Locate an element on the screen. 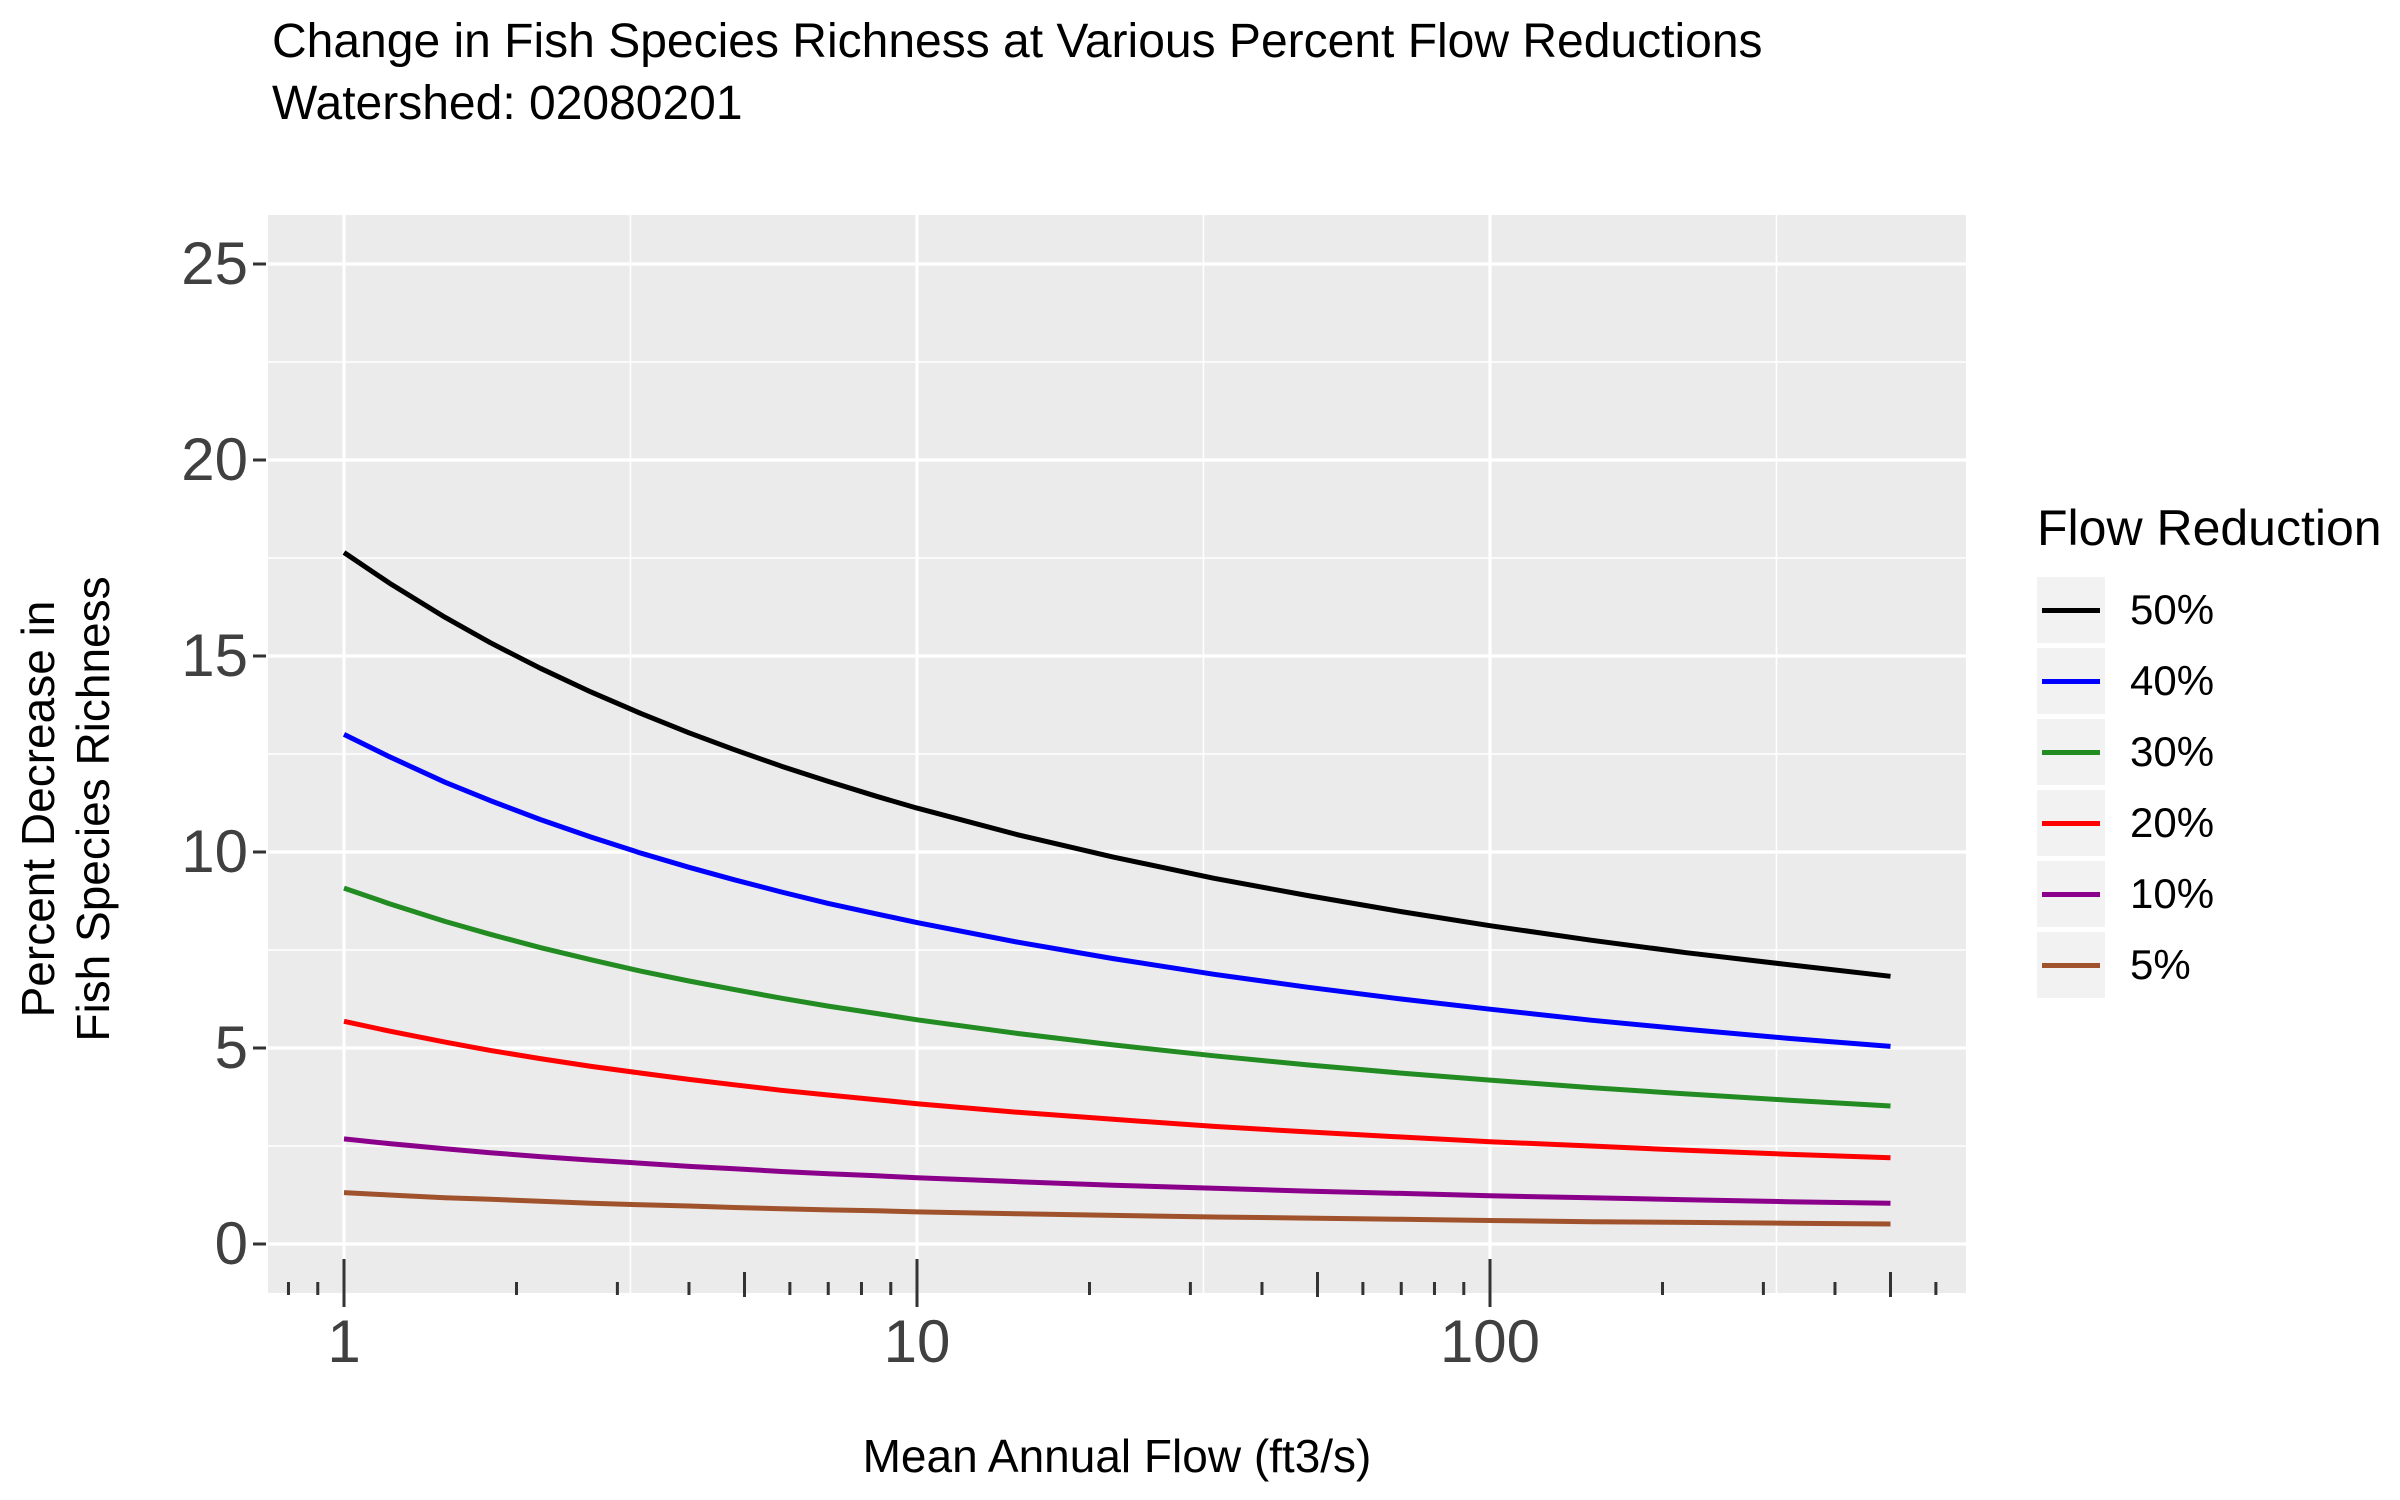 This screenshot has width=2400, height=1500. x-tick-label-1: 1 is located at coordinates (344, 1341).